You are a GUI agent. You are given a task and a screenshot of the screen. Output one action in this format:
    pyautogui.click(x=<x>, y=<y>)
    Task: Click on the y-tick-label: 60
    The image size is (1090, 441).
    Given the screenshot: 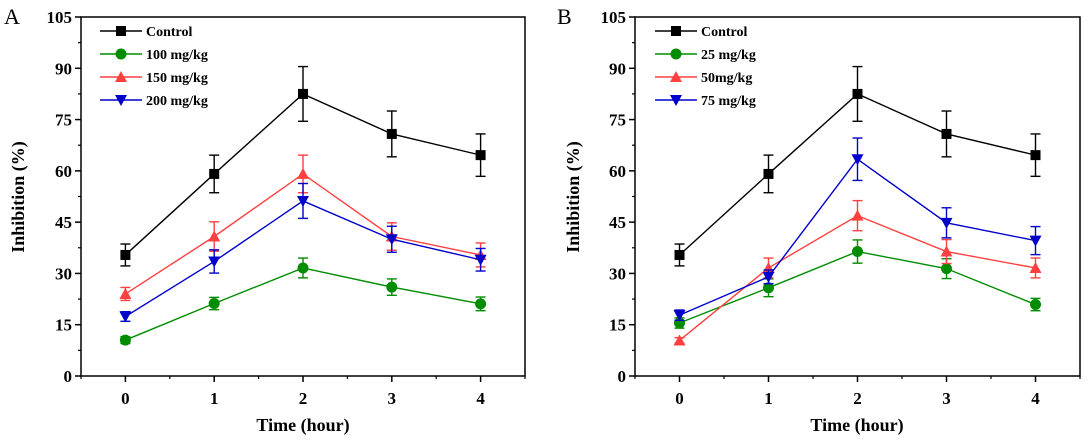 What is the action you would take?
    pyautogui.click(x=63, y=171)
    